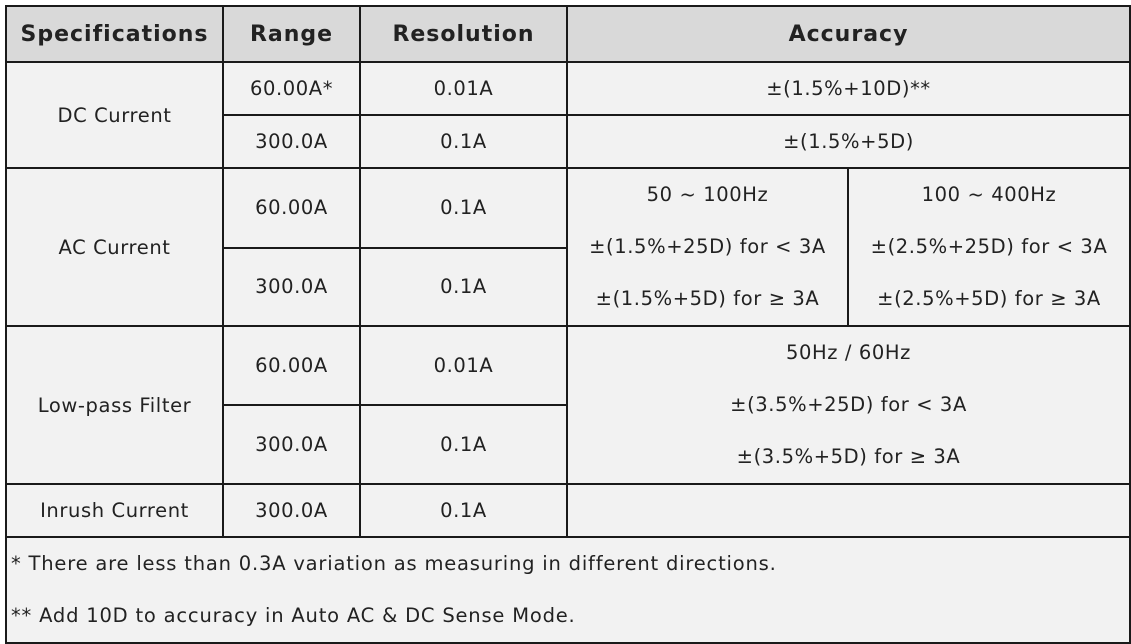 This screenshot has height=644, width=1131. I want to click on accuracy-line: ±(3.5%+25D) for < 3A, so click(848, 404).